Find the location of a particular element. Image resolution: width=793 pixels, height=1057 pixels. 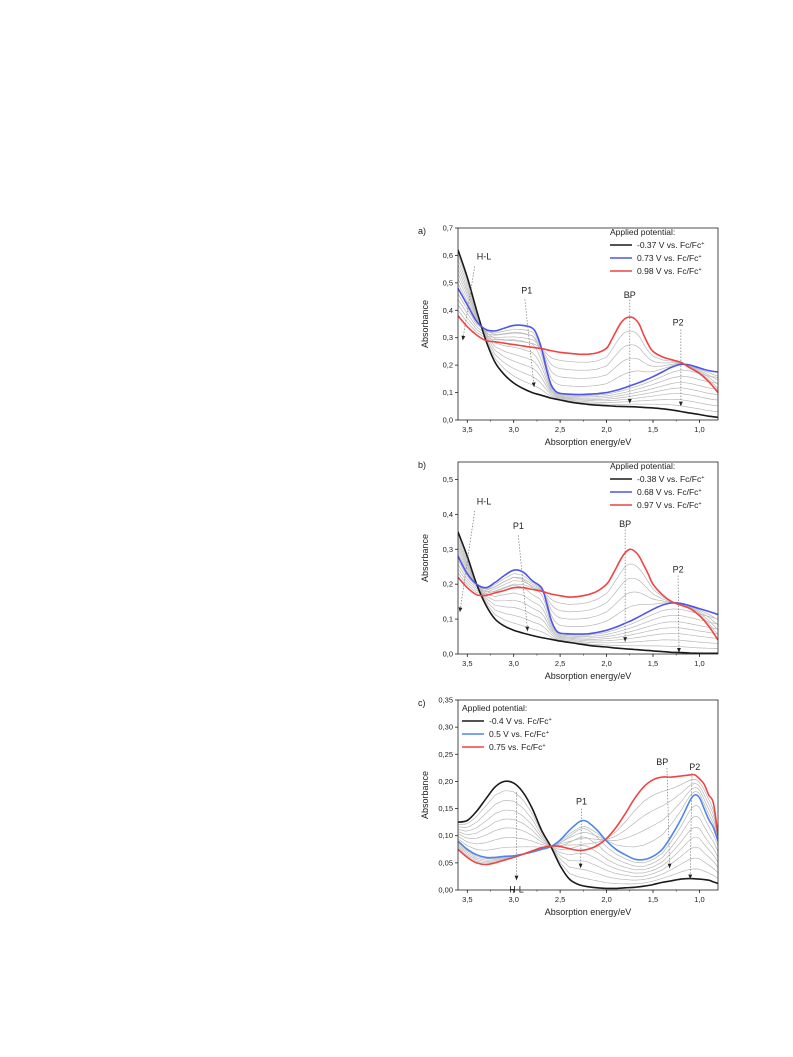

x-axis-label: Absorption energy/eV is located at coordinates (588, 676).